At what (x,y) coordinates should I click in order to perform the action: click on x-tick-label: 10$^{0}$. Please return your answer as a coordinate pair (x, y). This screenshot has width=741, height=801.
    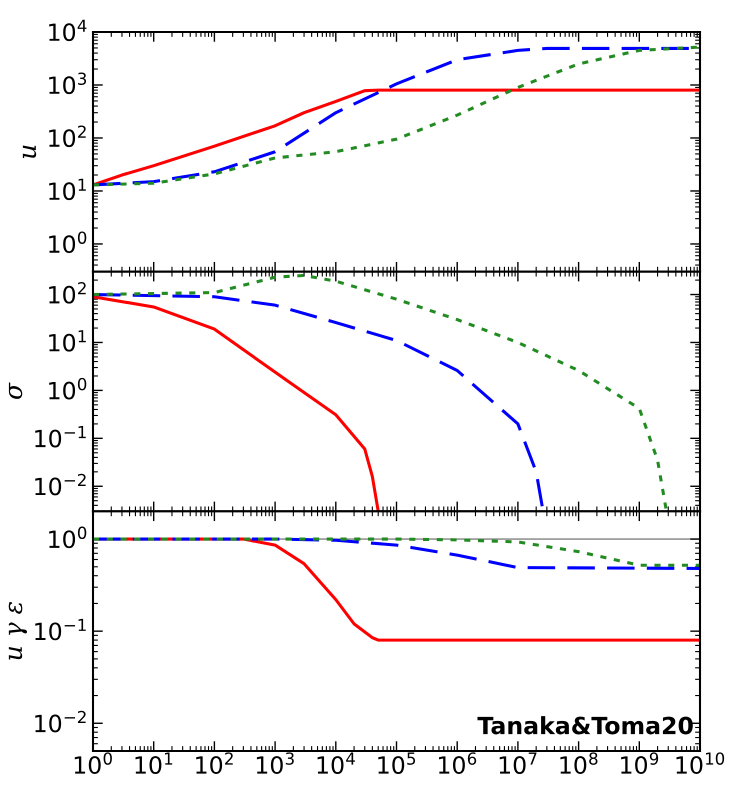
    Looking at the image, I should click on (93, 763).